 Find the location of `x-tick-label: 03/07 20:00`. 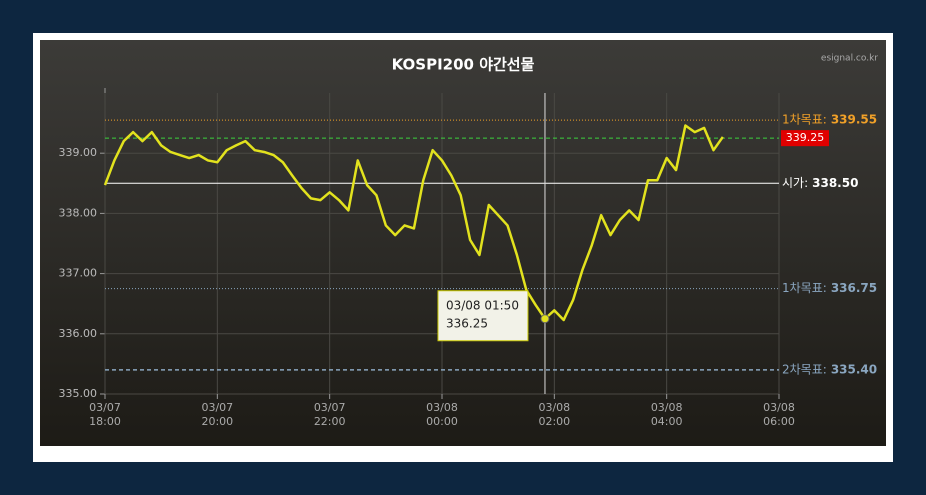

x-tick-label: 03/07 20:00 is located at coordinates (217, 414).